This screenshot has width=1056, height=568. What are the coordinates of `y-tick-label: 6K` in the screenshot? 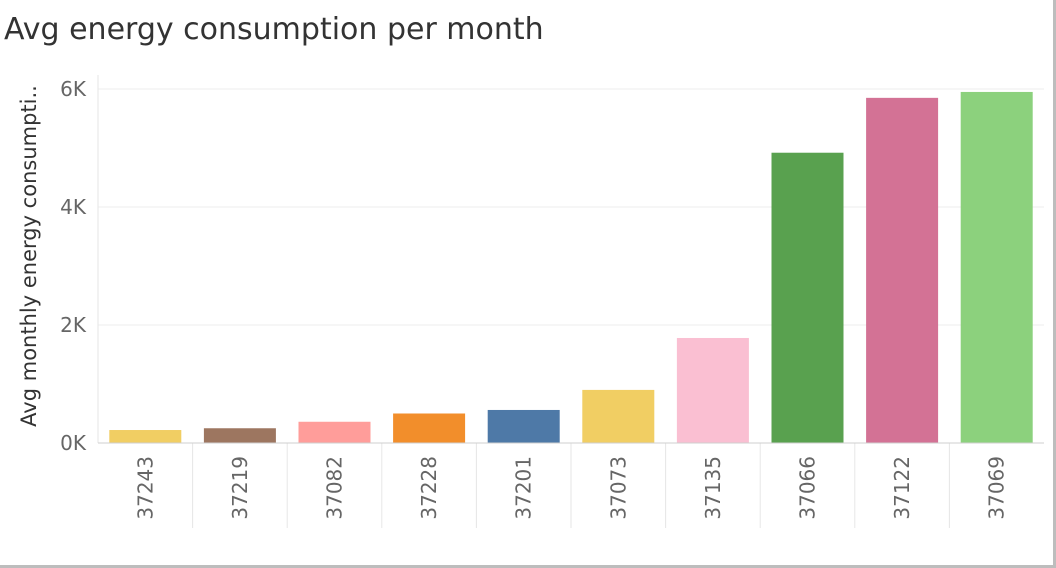 It's located at (73, 89).